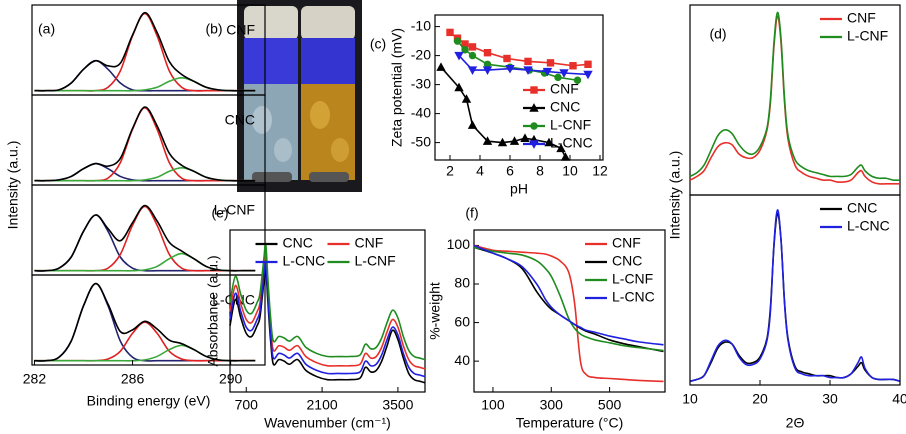 Image resolution: width=906 pixels, height=434 pixels. I want to click on y-axis-label: %-weight, so click(435, 311).